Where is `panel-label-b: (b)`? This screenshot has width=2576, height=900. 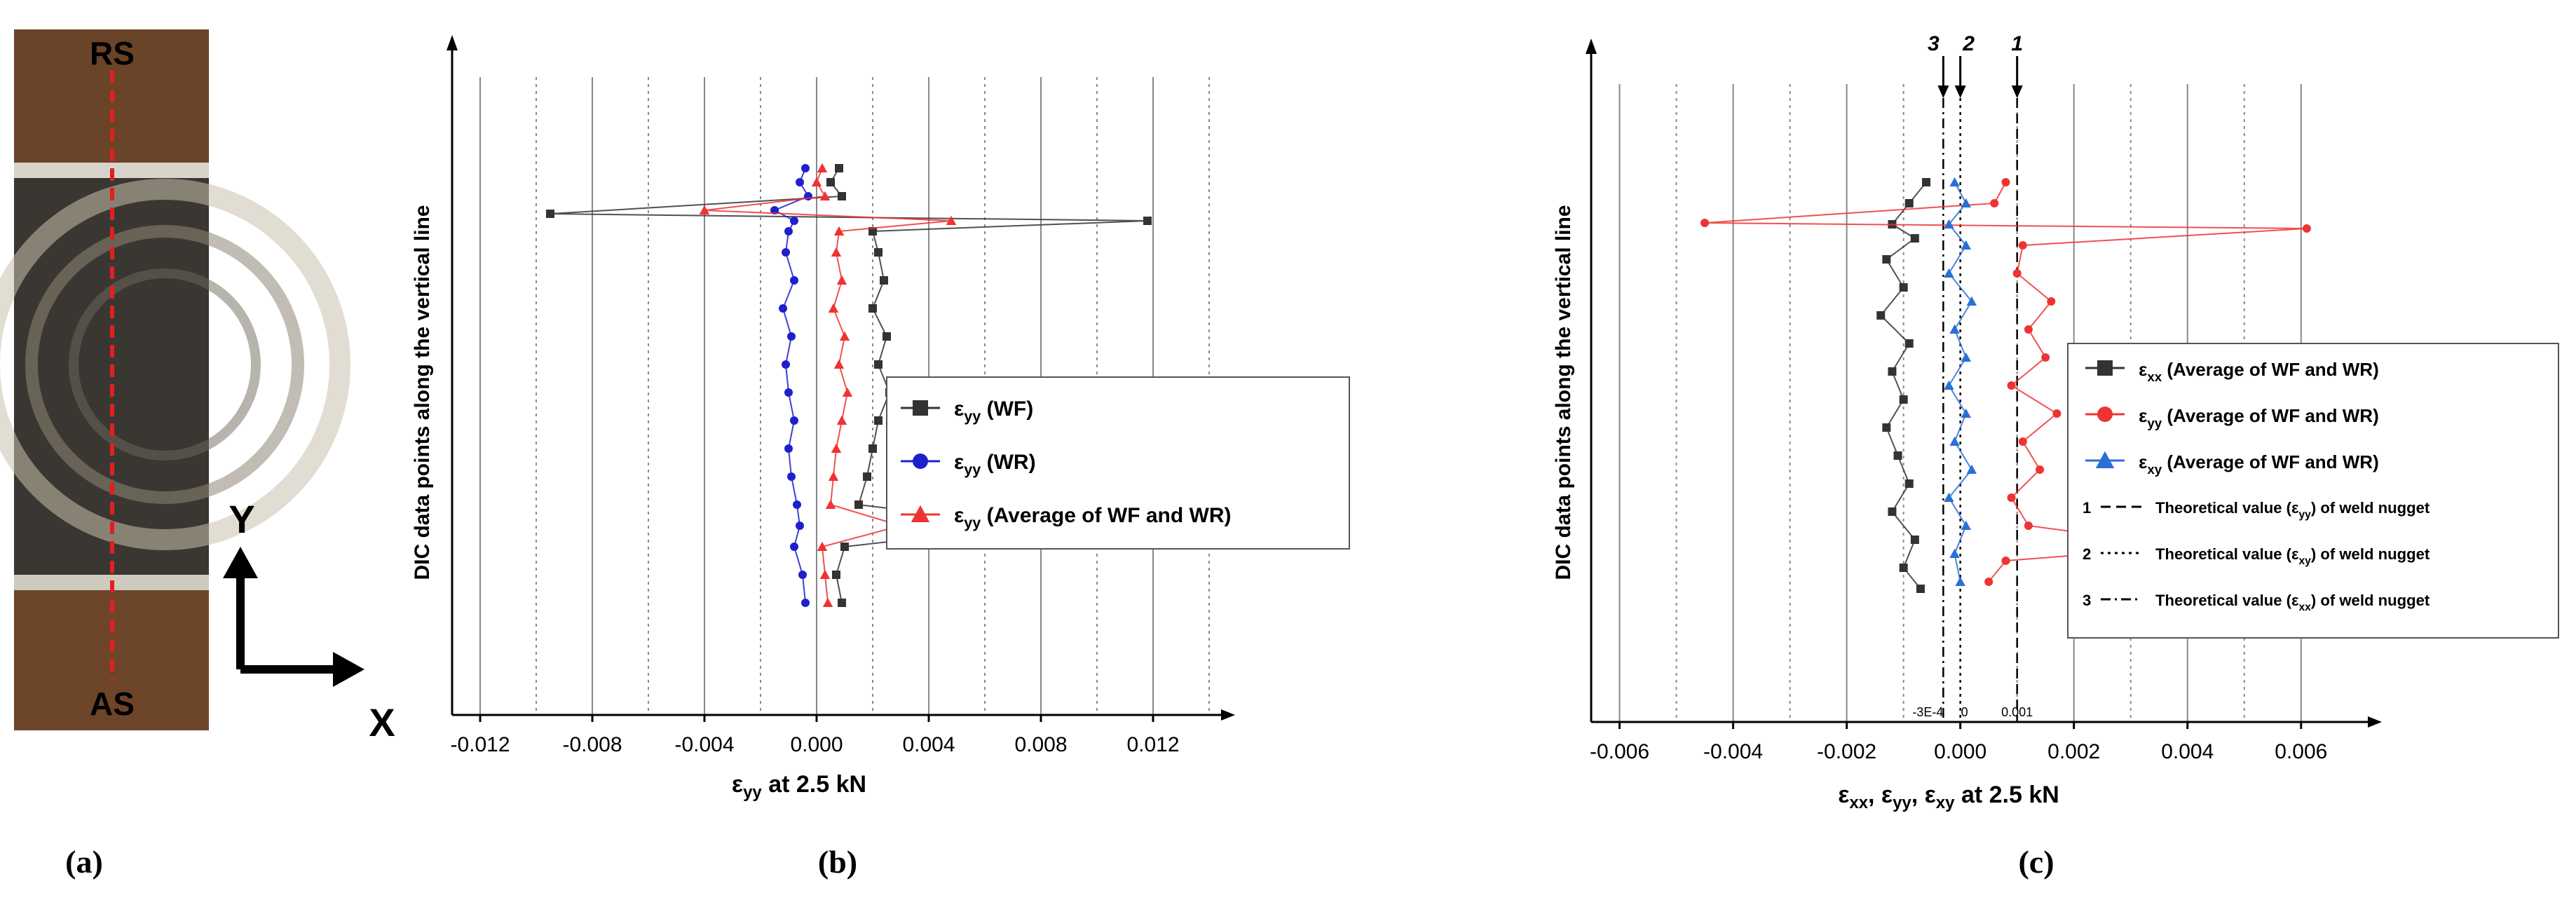 panel-label-b: (b) is located at coordinates (837, 862).